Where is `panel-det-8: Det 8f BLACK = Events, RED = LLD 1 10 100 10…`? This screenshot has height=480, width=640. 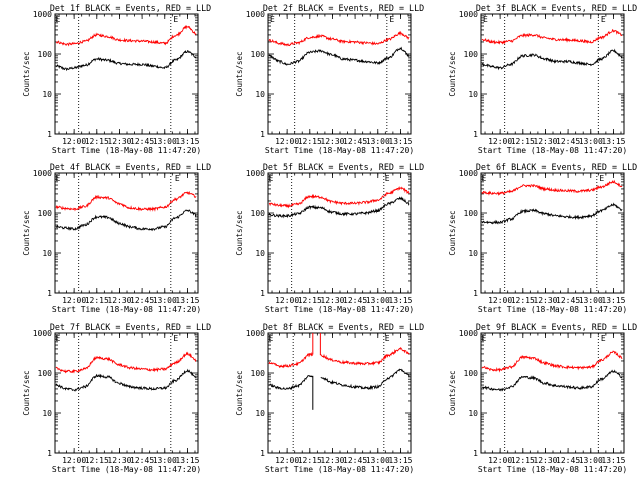
panel-det-8: Det 8f BLACK = Events, RED = LLD 1 10 100 10… is located at coordinates (329, 398).